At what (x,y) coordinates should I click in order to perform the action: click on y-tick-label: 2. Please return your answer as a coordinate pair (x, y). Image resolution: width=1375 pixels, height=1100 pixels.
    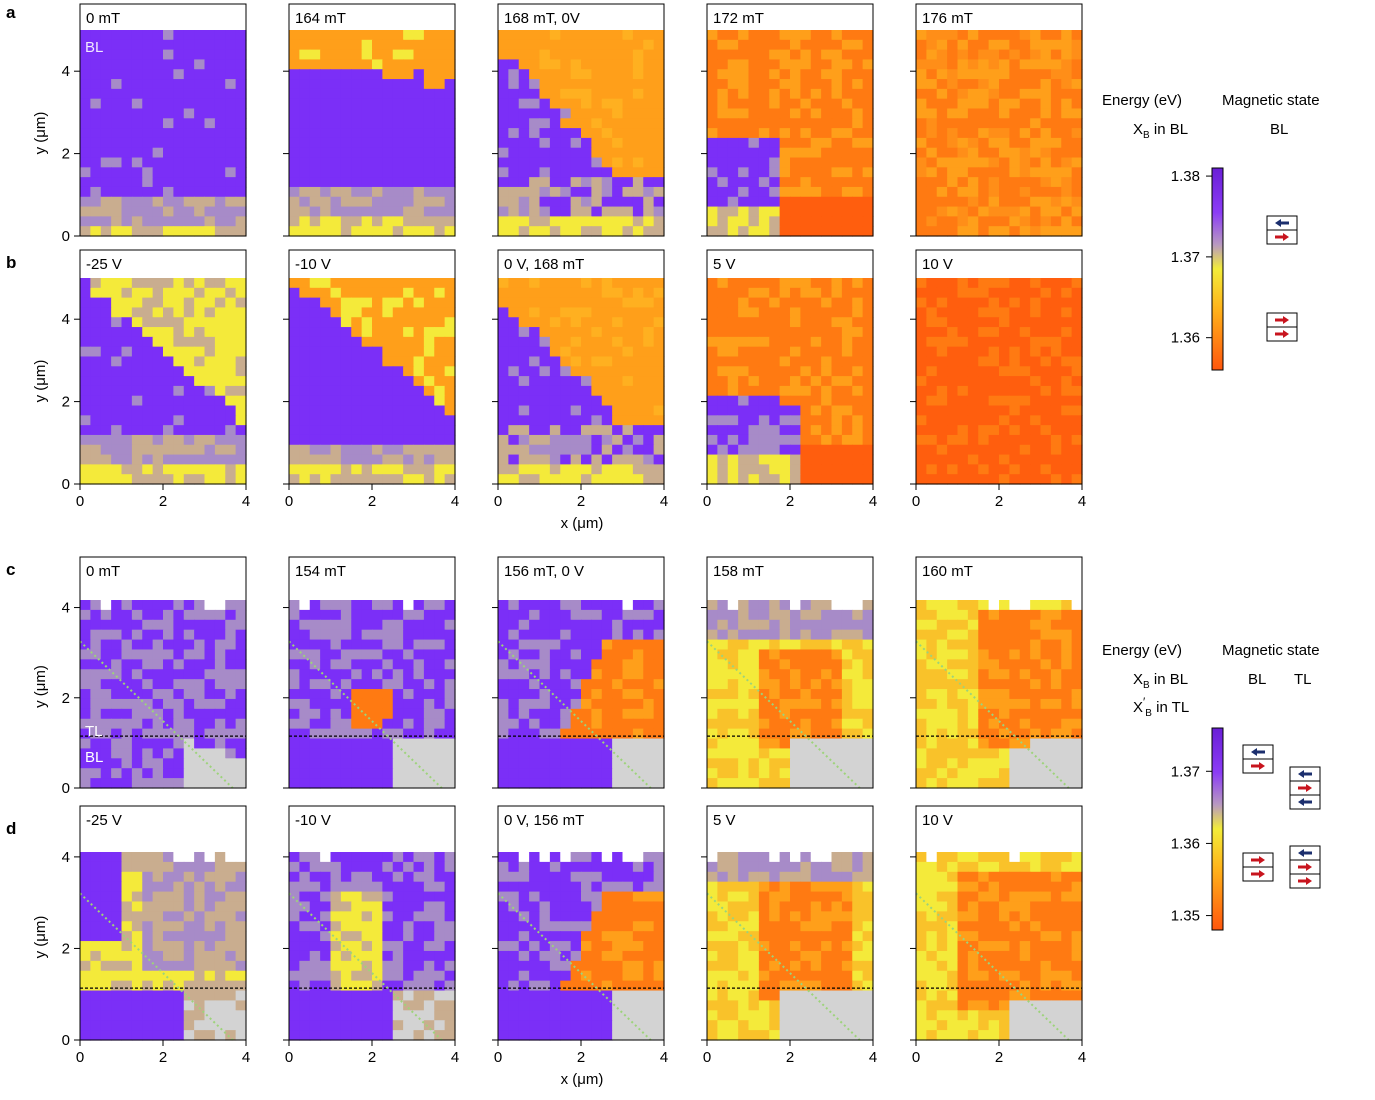
    Looking at the image, I should click on (66, 402).